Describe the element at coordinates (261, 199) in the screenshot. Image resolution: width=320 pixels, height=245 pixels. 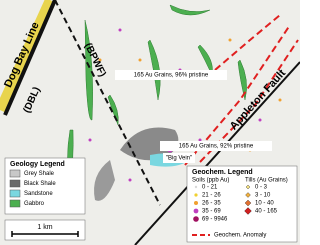
I see `till-classes: 0 - 3 3 - 10 10 - 40 40 - 165` at that location.